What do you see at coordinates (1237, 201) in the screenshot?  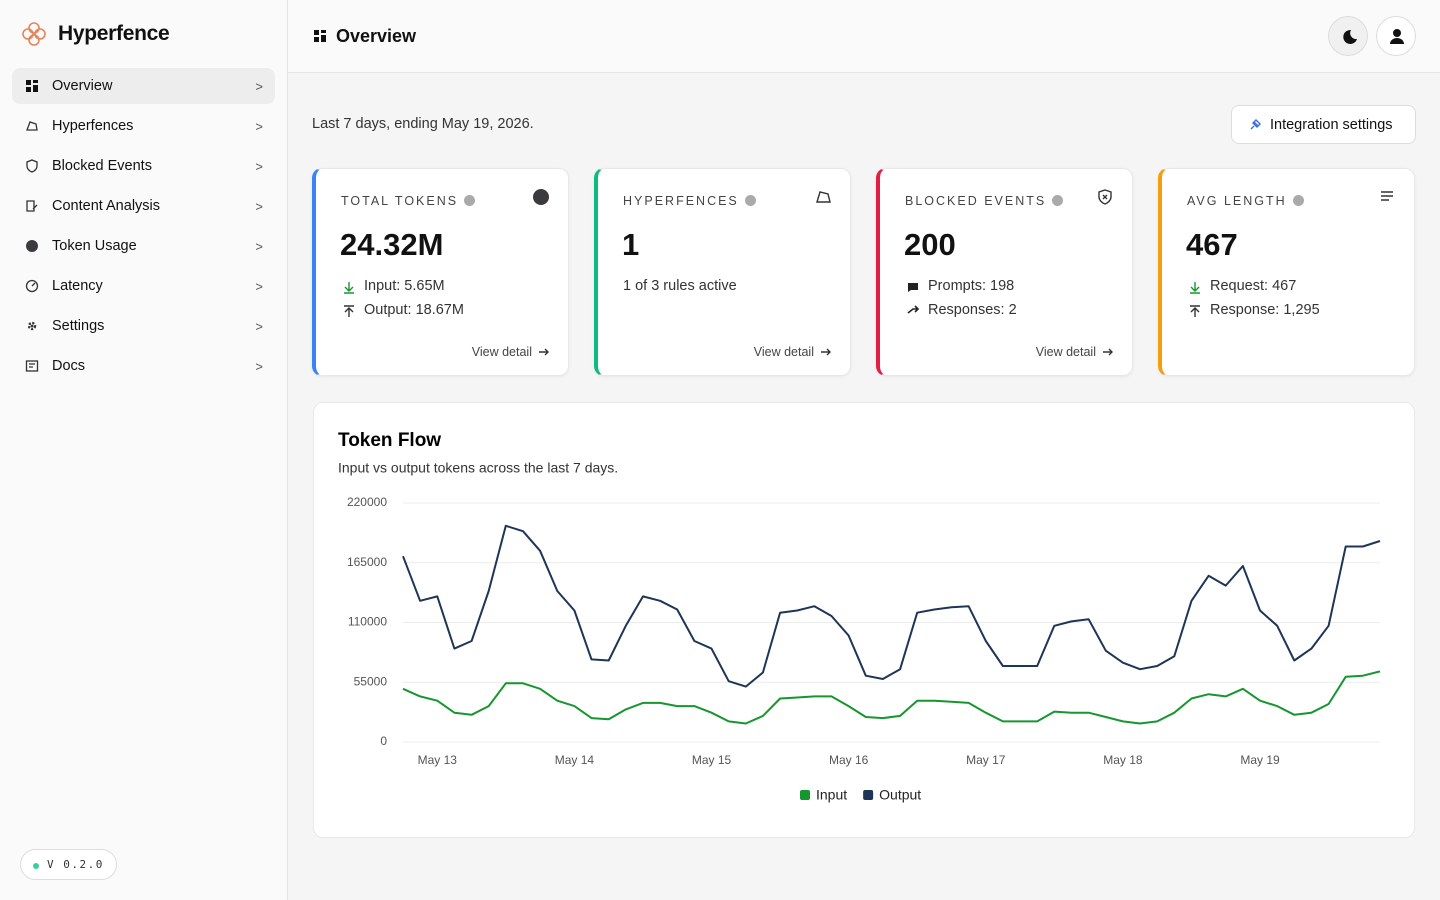 I see `card-label-text: AVG LENGTH` at bounding box center [1237, 201].